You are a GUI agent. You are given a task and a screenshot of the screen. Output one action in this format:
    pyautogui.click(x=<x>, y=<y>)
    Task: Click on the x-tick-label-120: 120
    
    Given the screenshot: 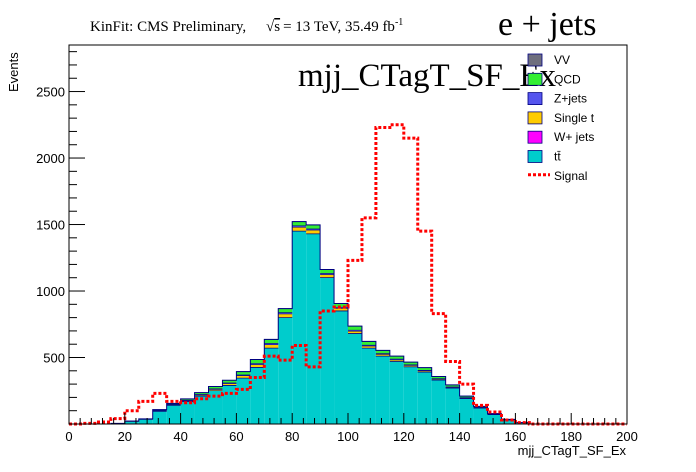 What is the action you would take?
    pyautogui.click(x=404, y=436)
    